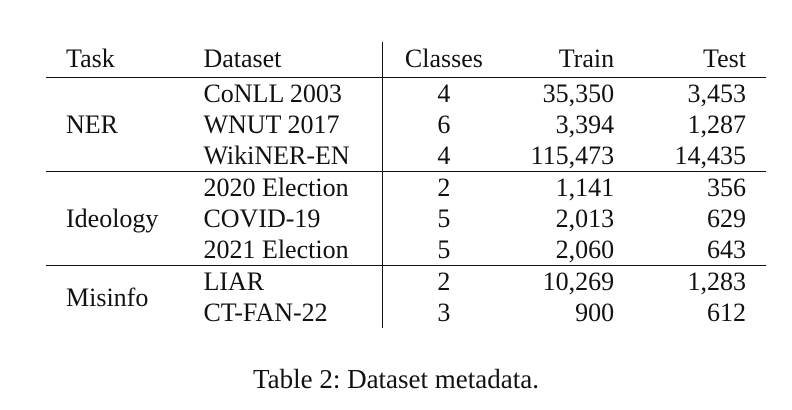 The height and width of the screenshot is (410, 792). I want to click on dataset-cell: CT-FAN-22, so click(265, 312).